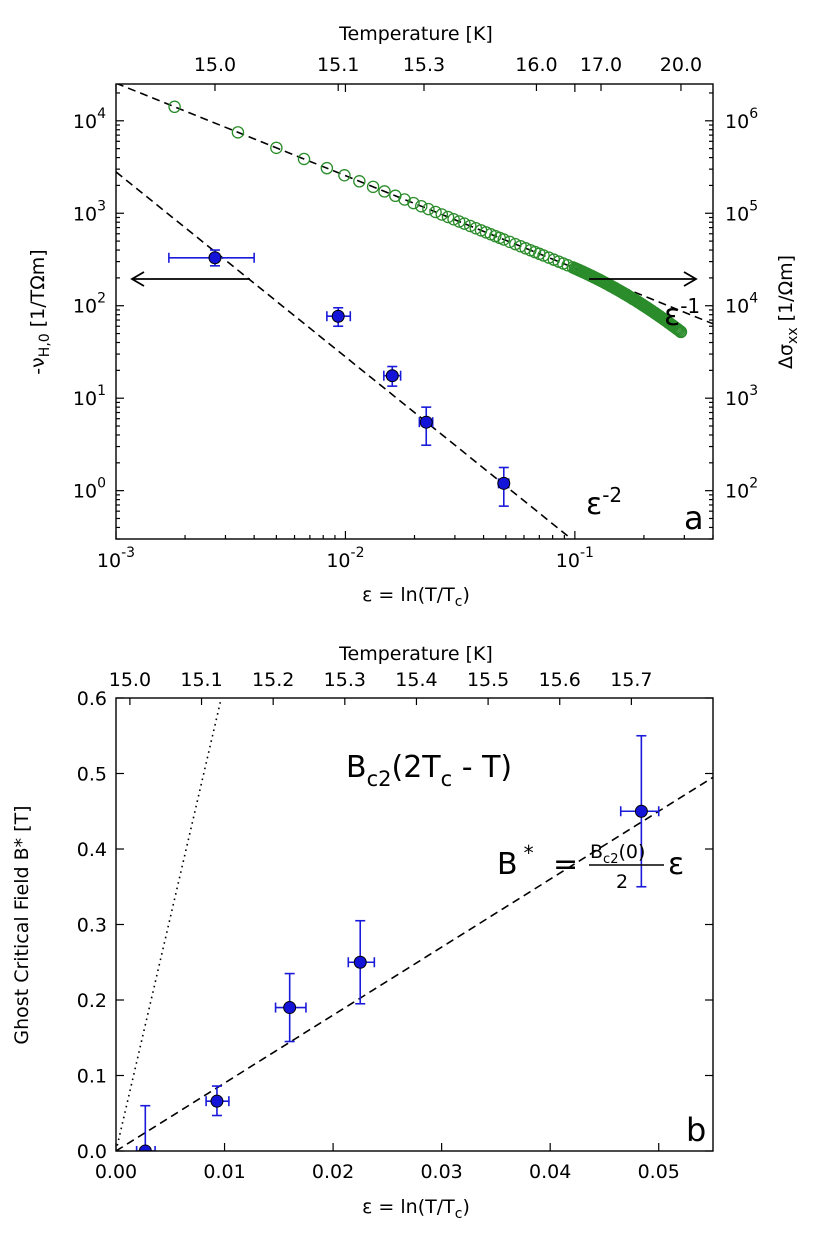 Image resolution: width=830 pixels, height=1246 pixels. What do you see at coordinates (601, 65) in the screenshot?
I see `top-tick-label: 17.0` at bounding box center [601, 65].